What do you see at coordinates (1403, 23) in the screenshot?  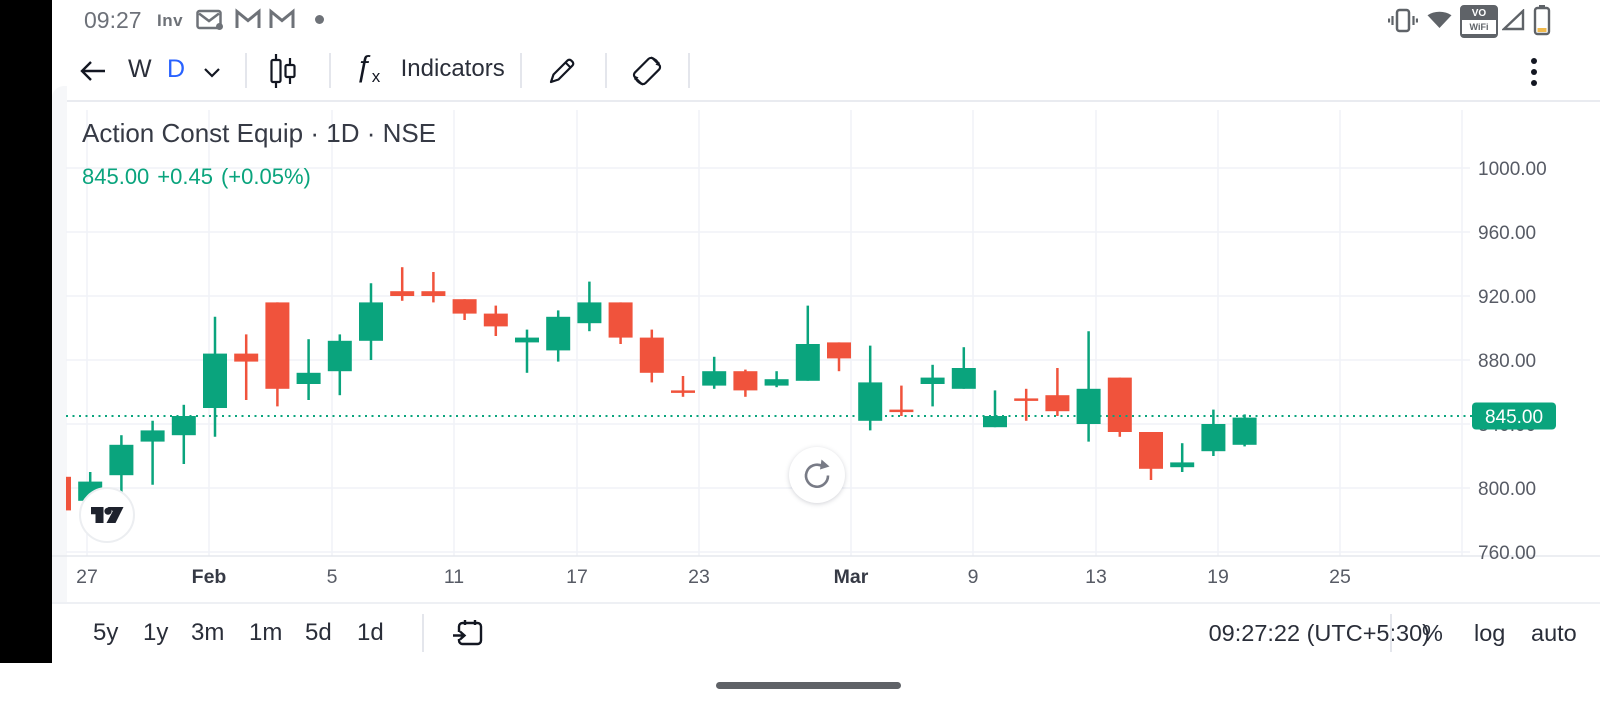 I see `vibrate-icon` at bounding box center [1403, 23].